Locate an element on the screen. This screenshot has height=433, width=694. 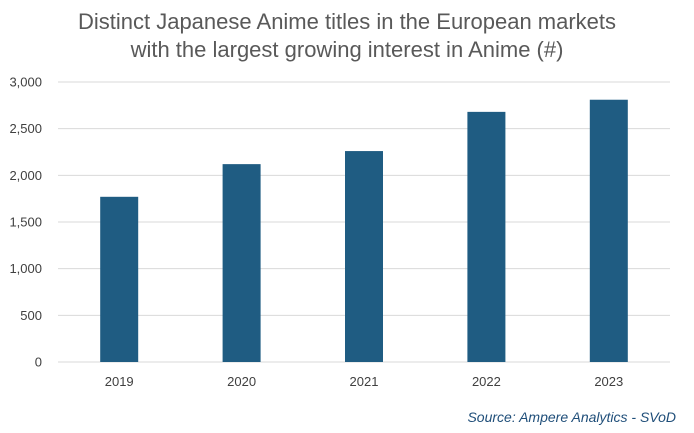
y-tick-label: 2,000 is located at coordinates (25, 175).